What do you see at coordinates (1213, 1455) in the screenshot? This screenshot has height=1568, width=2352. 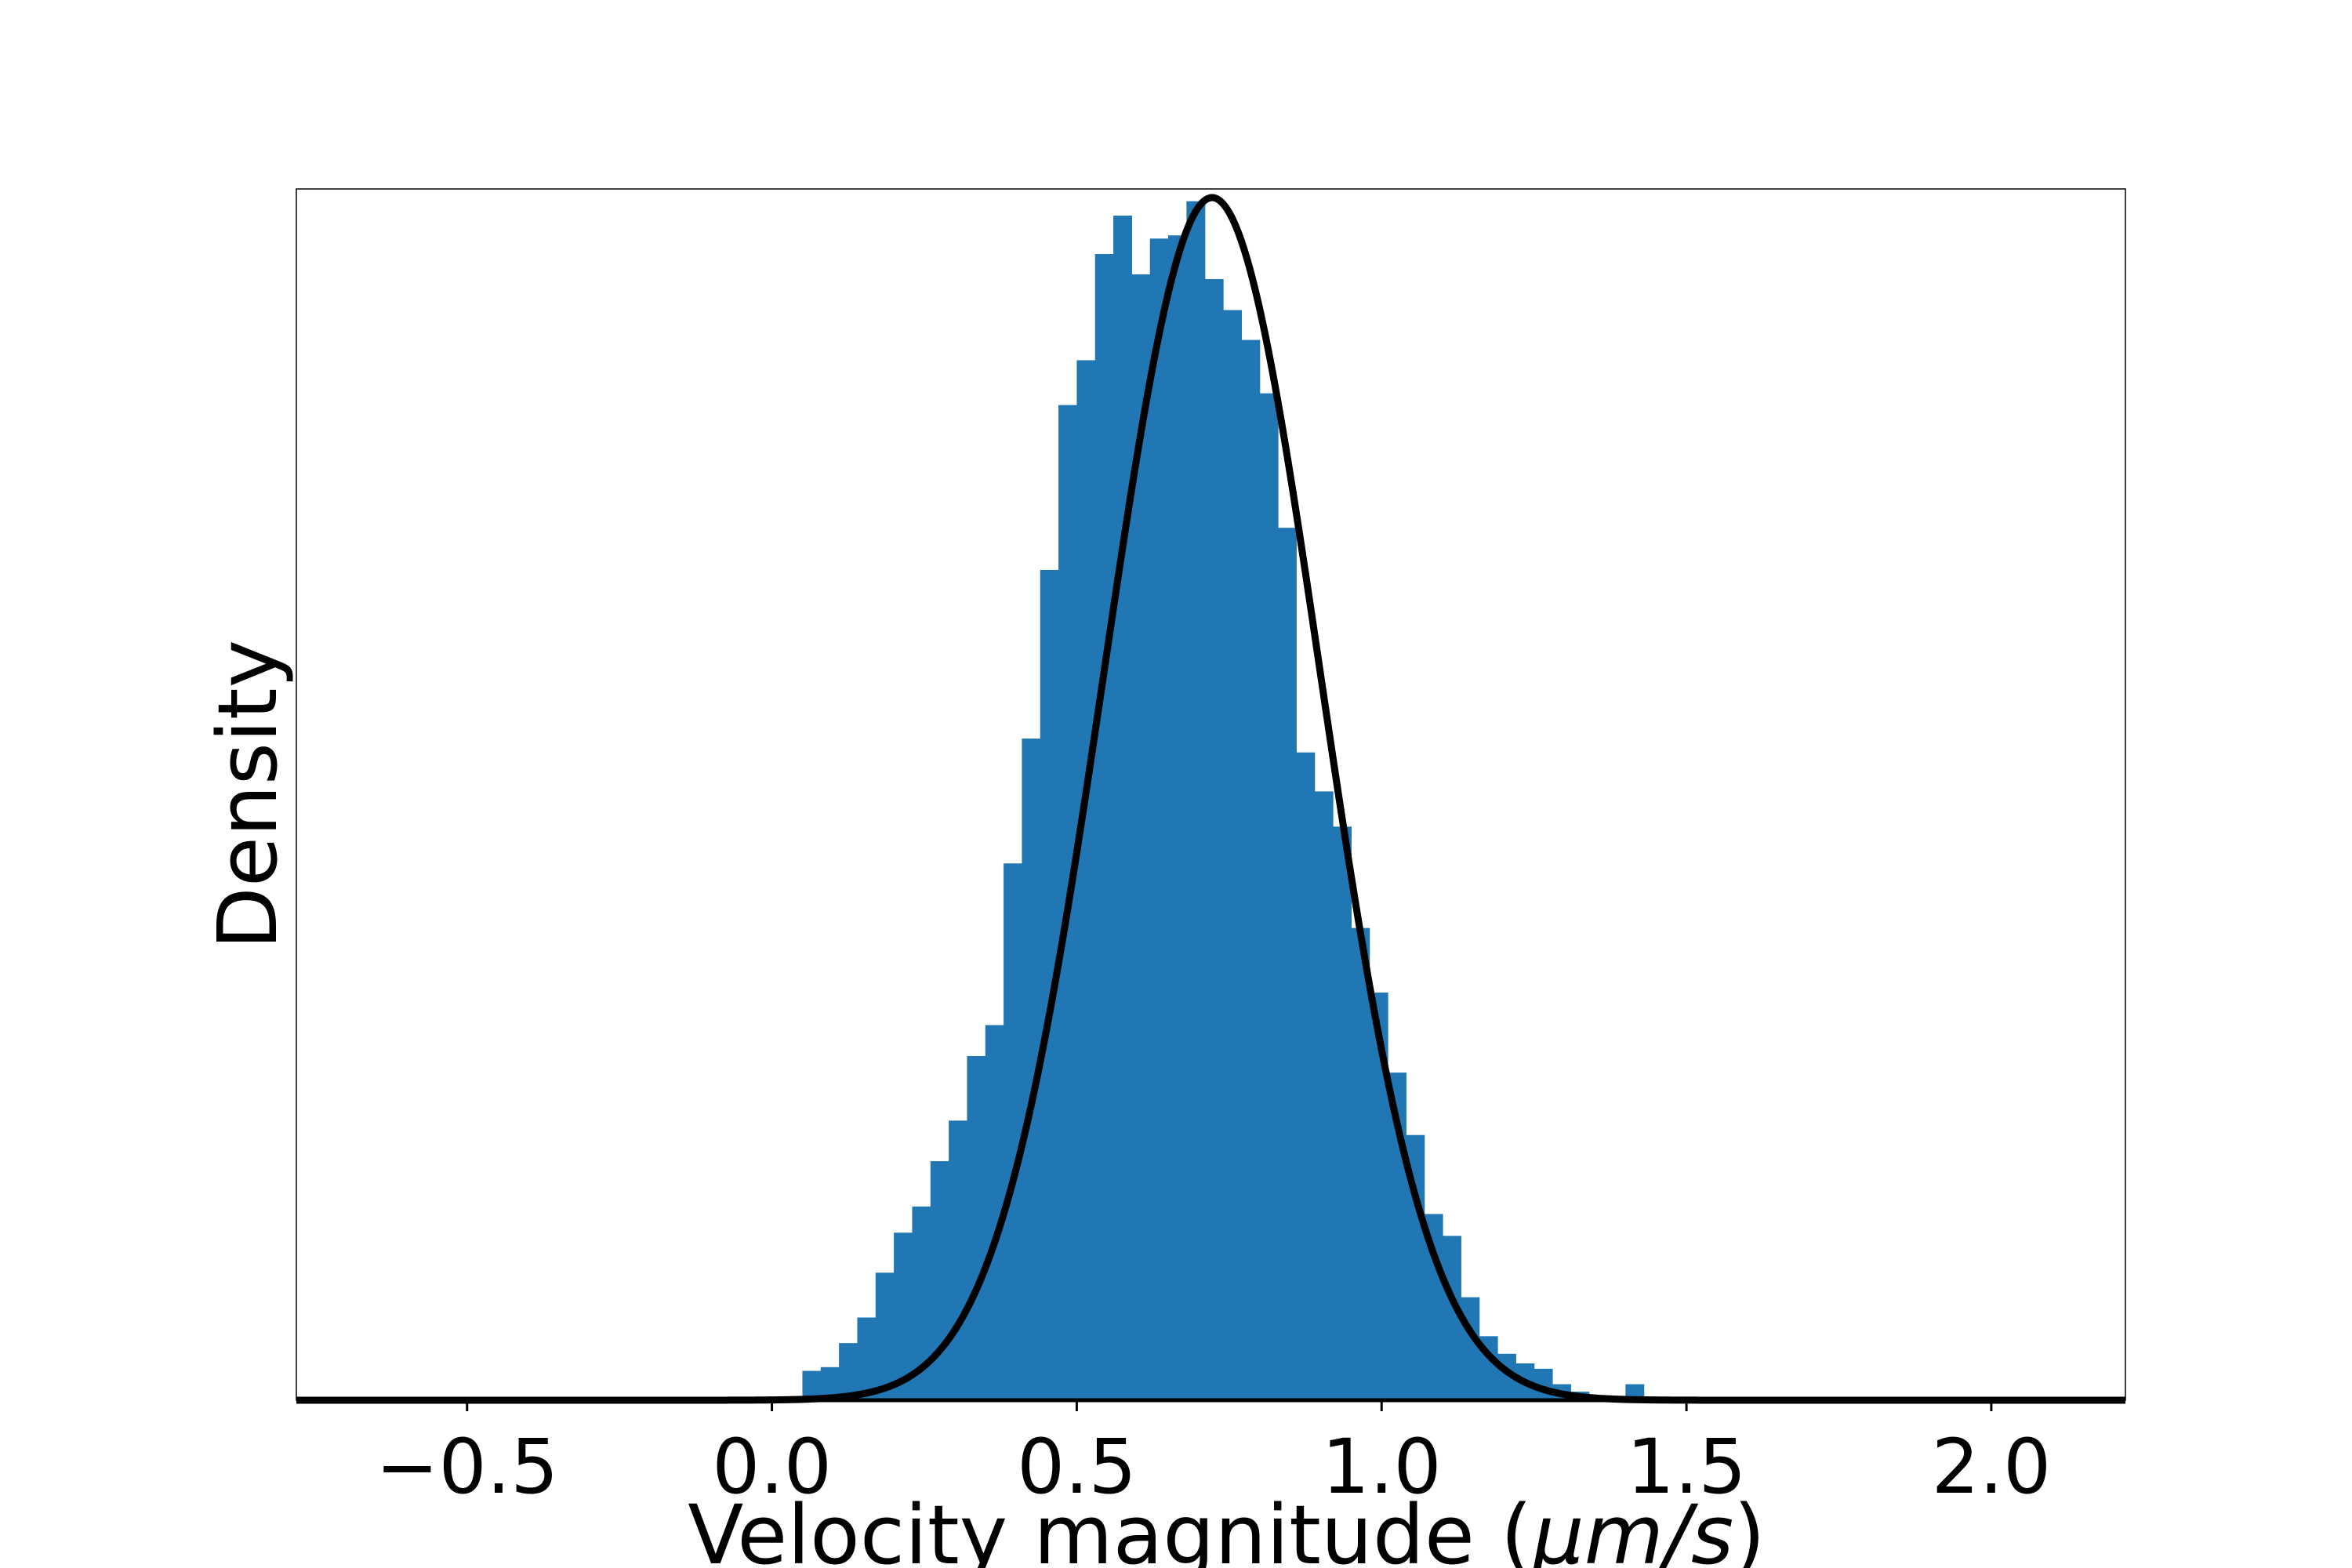 I see `x-axis-ticks: −0.5 0.0 0.5 1.0 1.5 2.0` at bounding box center [1213, 1455].